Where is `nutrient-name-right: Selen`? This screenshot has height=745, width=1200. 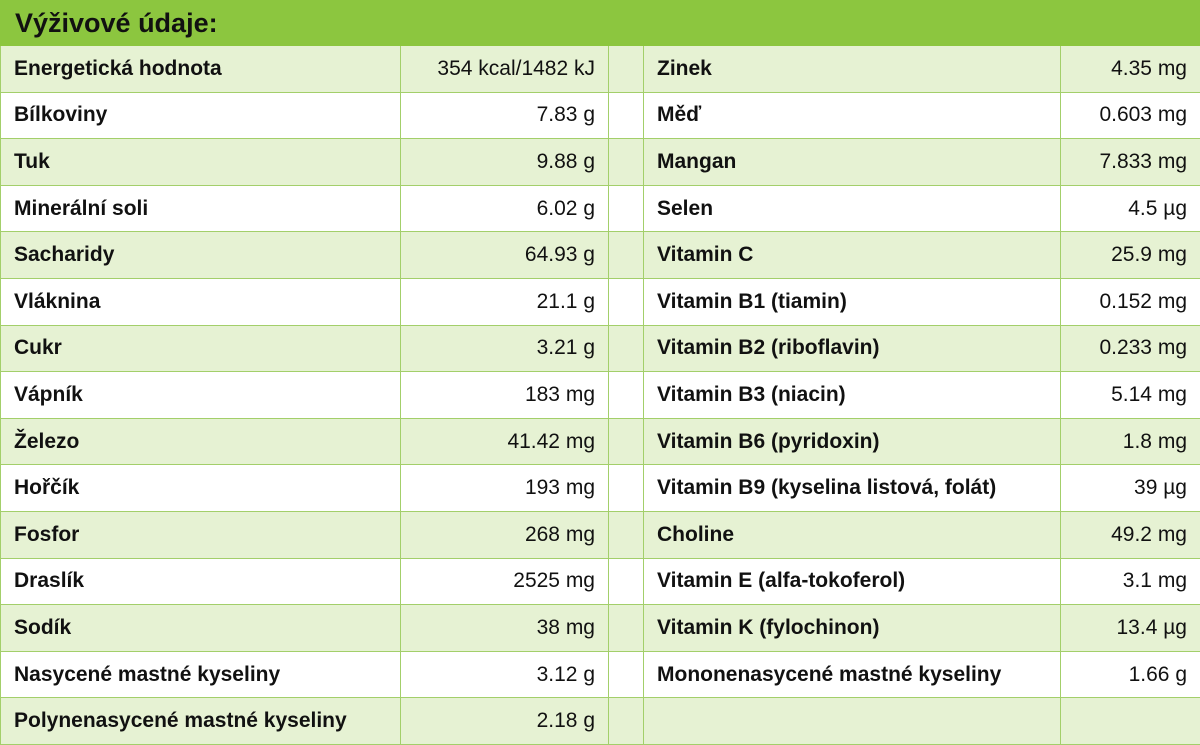 nutrient-name-right: Selen is located at coordinates (852, 208).